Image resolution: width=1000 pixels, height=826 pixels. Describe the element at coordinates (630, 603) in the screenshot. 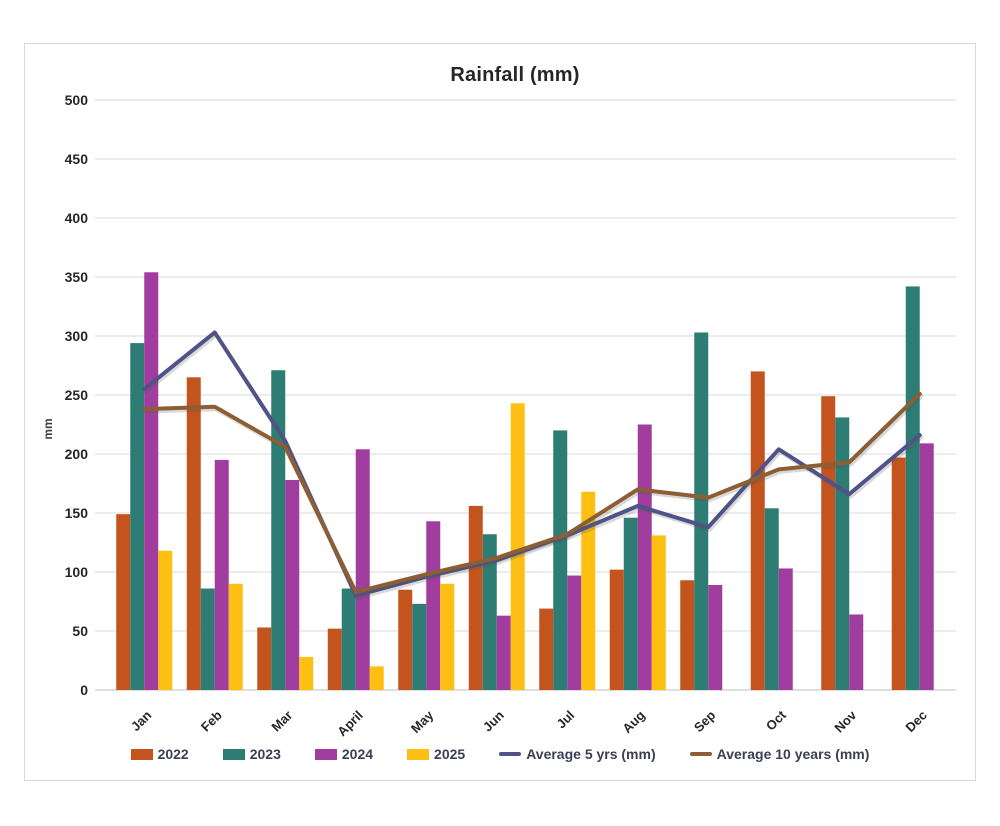

I see `bar-2023-Aug` at that location.